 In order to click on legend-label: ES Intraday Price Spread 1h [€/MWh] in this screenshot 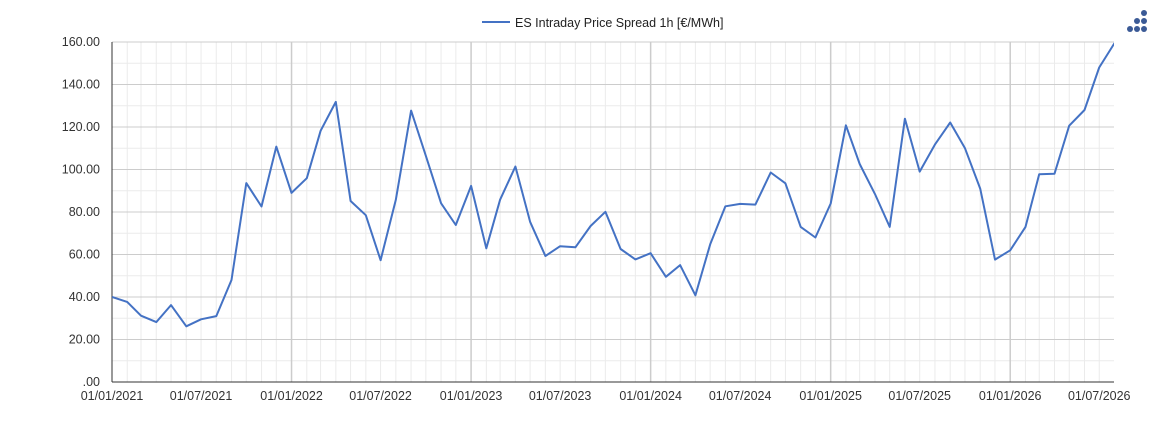, I will do `click(619, 23)`.